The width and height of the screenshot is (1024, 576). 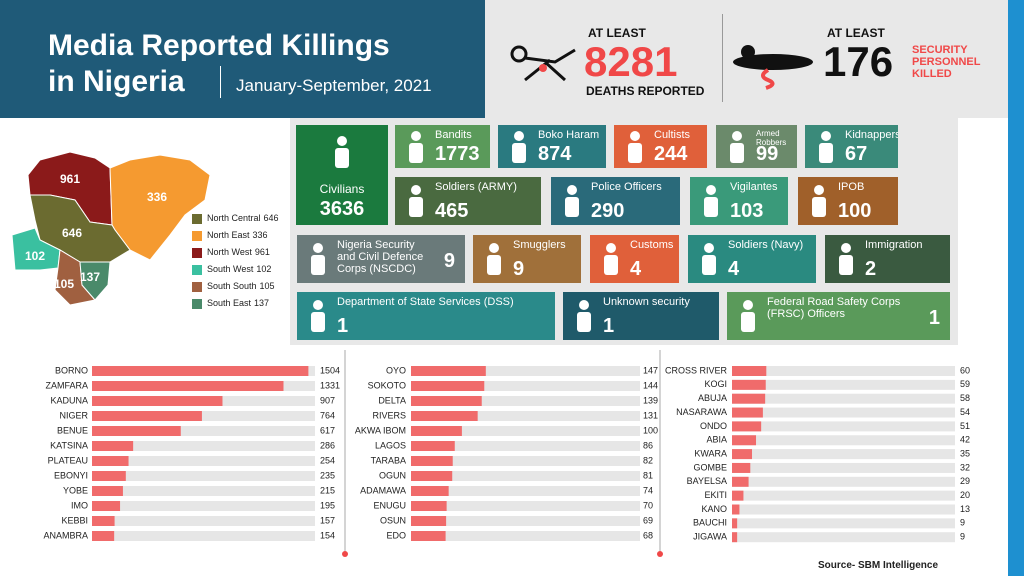 I want to click on category-label: BORNO, so click(x=71, y=370).